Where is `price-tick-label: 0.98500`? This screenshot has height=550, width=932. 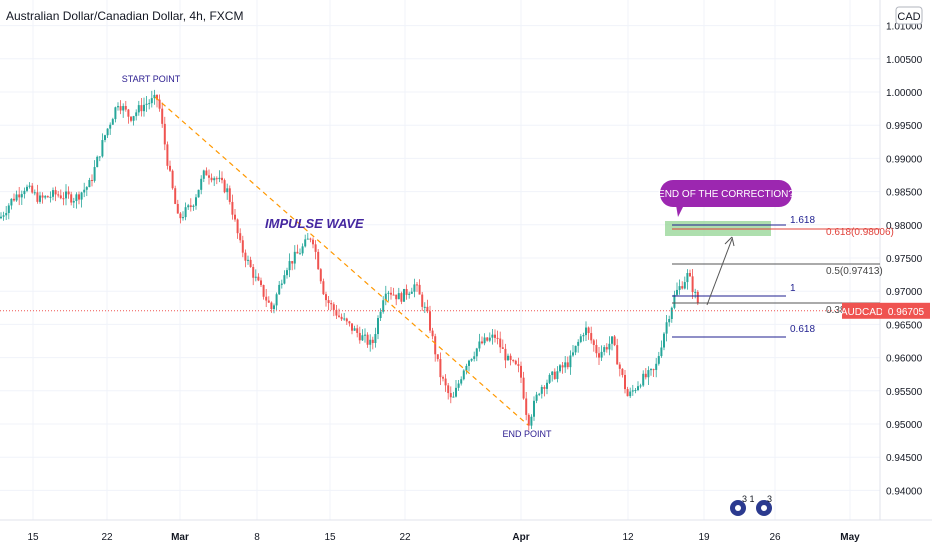 price-tick-label: 0.98500 is located at coordinates (904, 193).